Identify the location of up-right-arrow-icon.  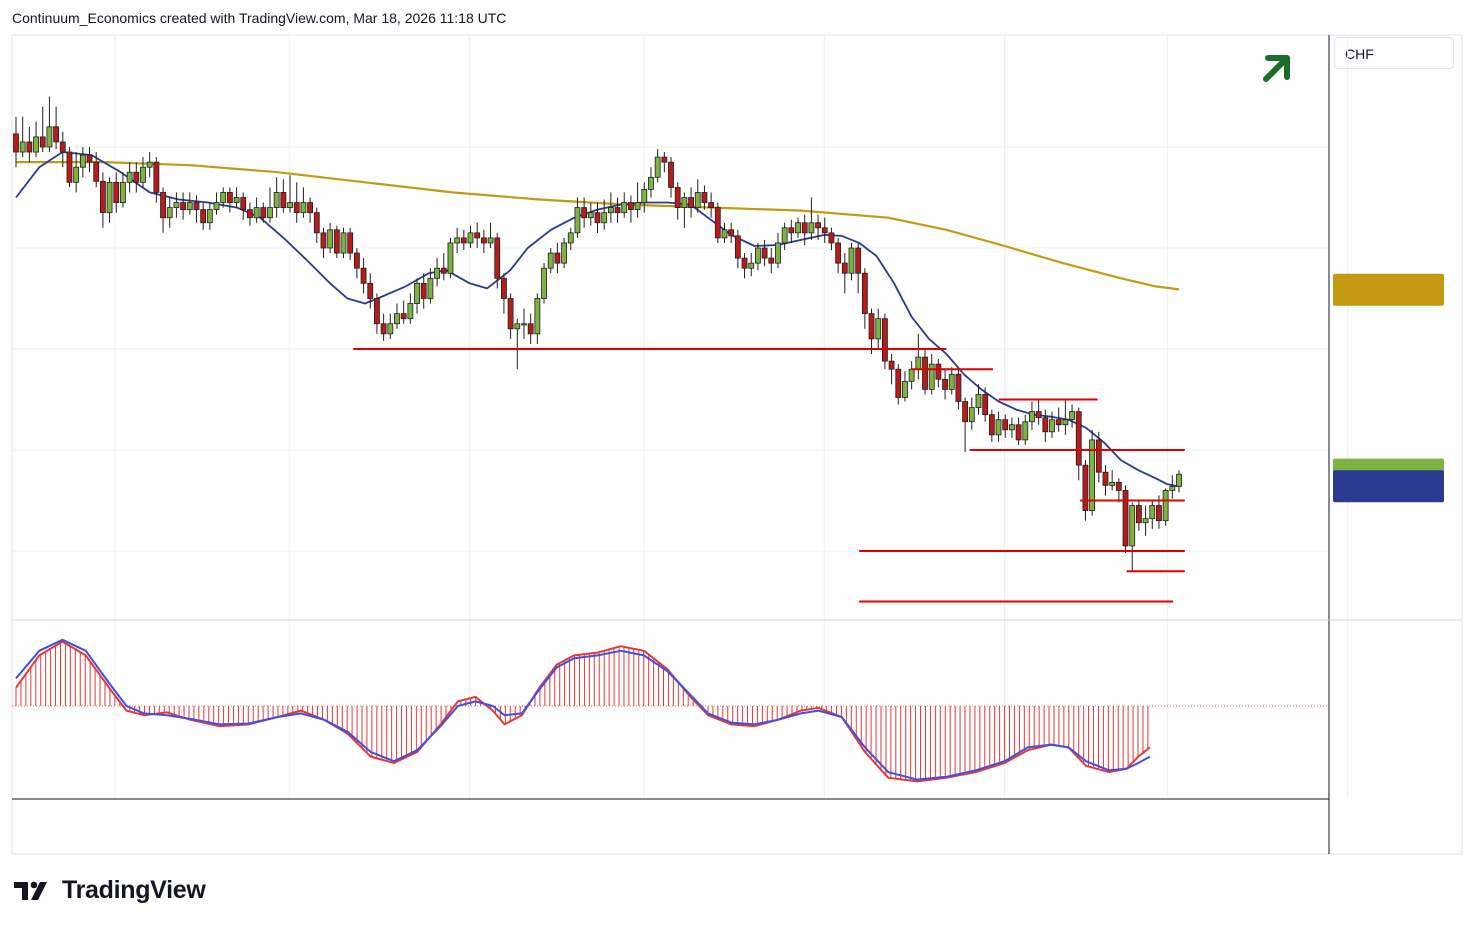
(1276, 68).